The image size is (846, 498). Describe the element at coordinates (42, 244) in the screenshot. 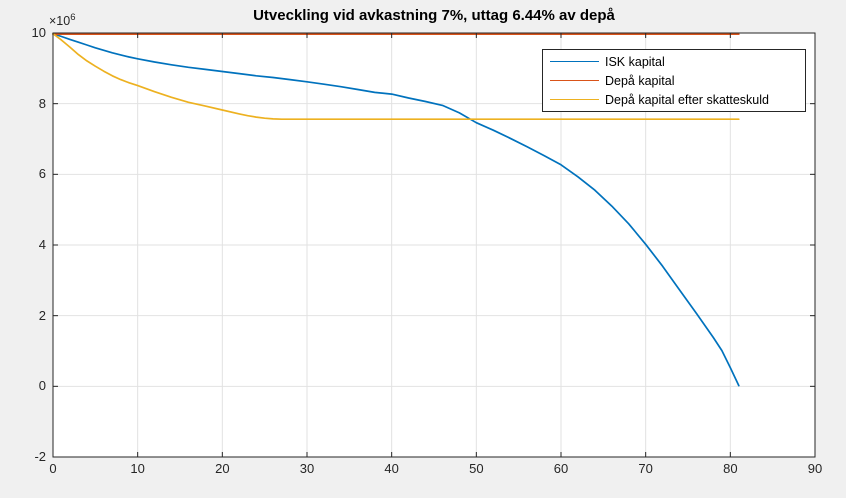

I see `y-tick-label: 4` at that location.